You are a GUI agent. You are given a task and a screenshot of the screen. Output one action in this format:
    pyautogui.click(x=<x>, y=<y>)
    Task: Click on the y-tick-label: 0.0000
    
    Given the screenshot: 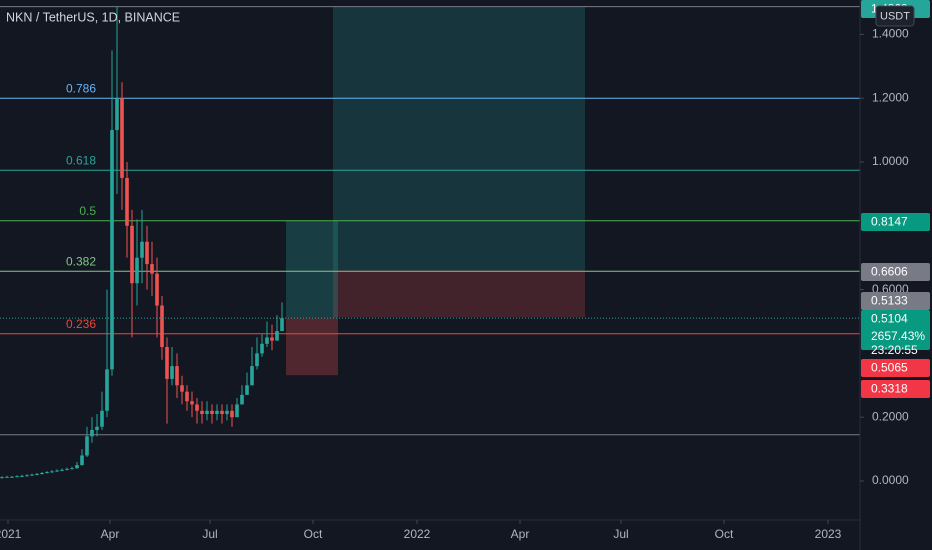 What is the action you would take?
    pyautogui.click(x=890, y=480)
    